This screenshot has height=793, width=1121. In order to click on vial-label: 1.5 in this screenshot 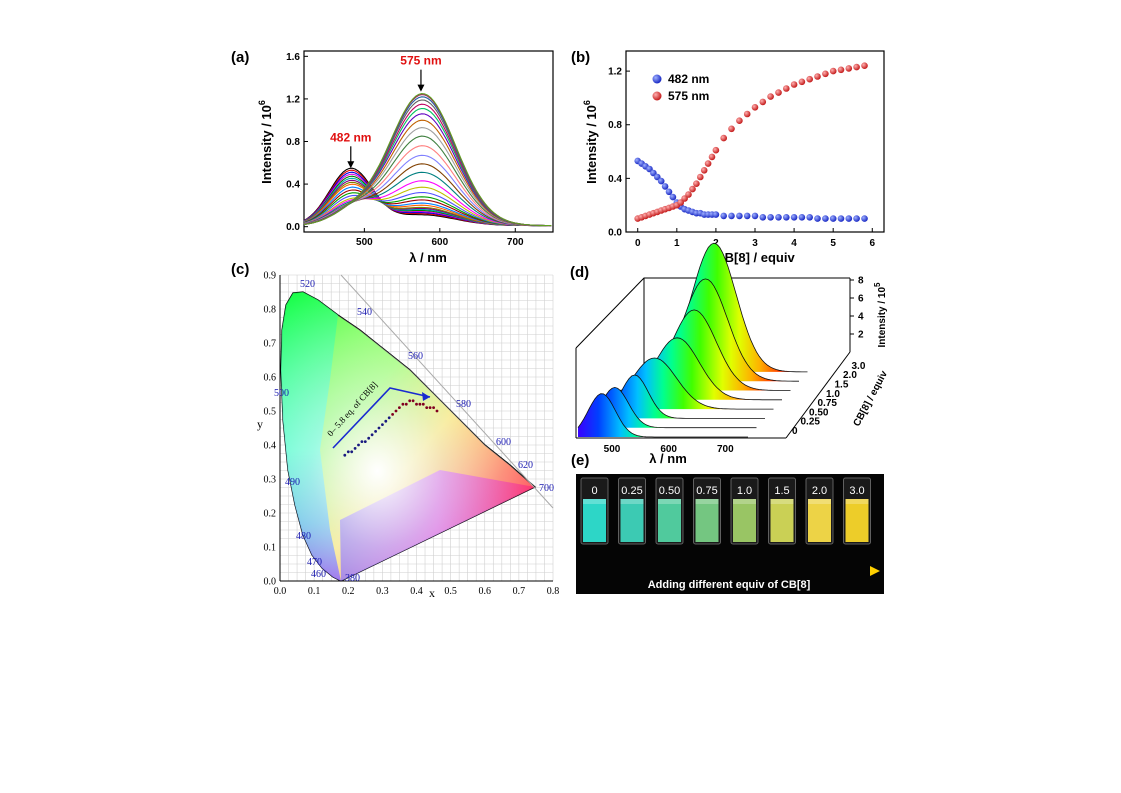, I will do `click(781, 491)`.